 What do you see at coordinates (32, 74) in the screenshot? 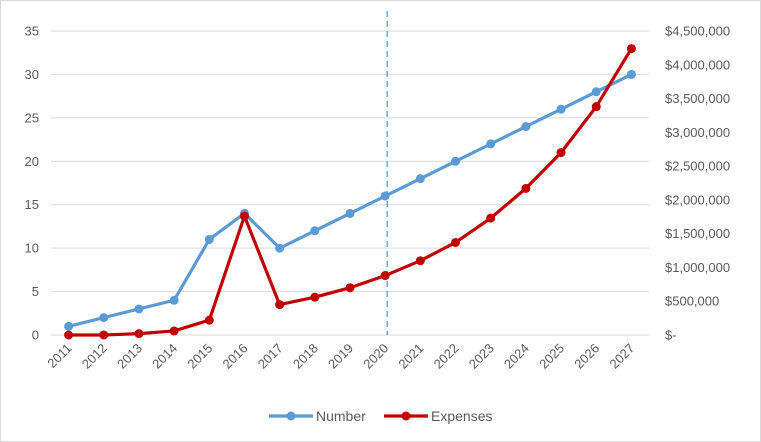
I see `left-tick-label: 30` at bounding box center [32, 74].